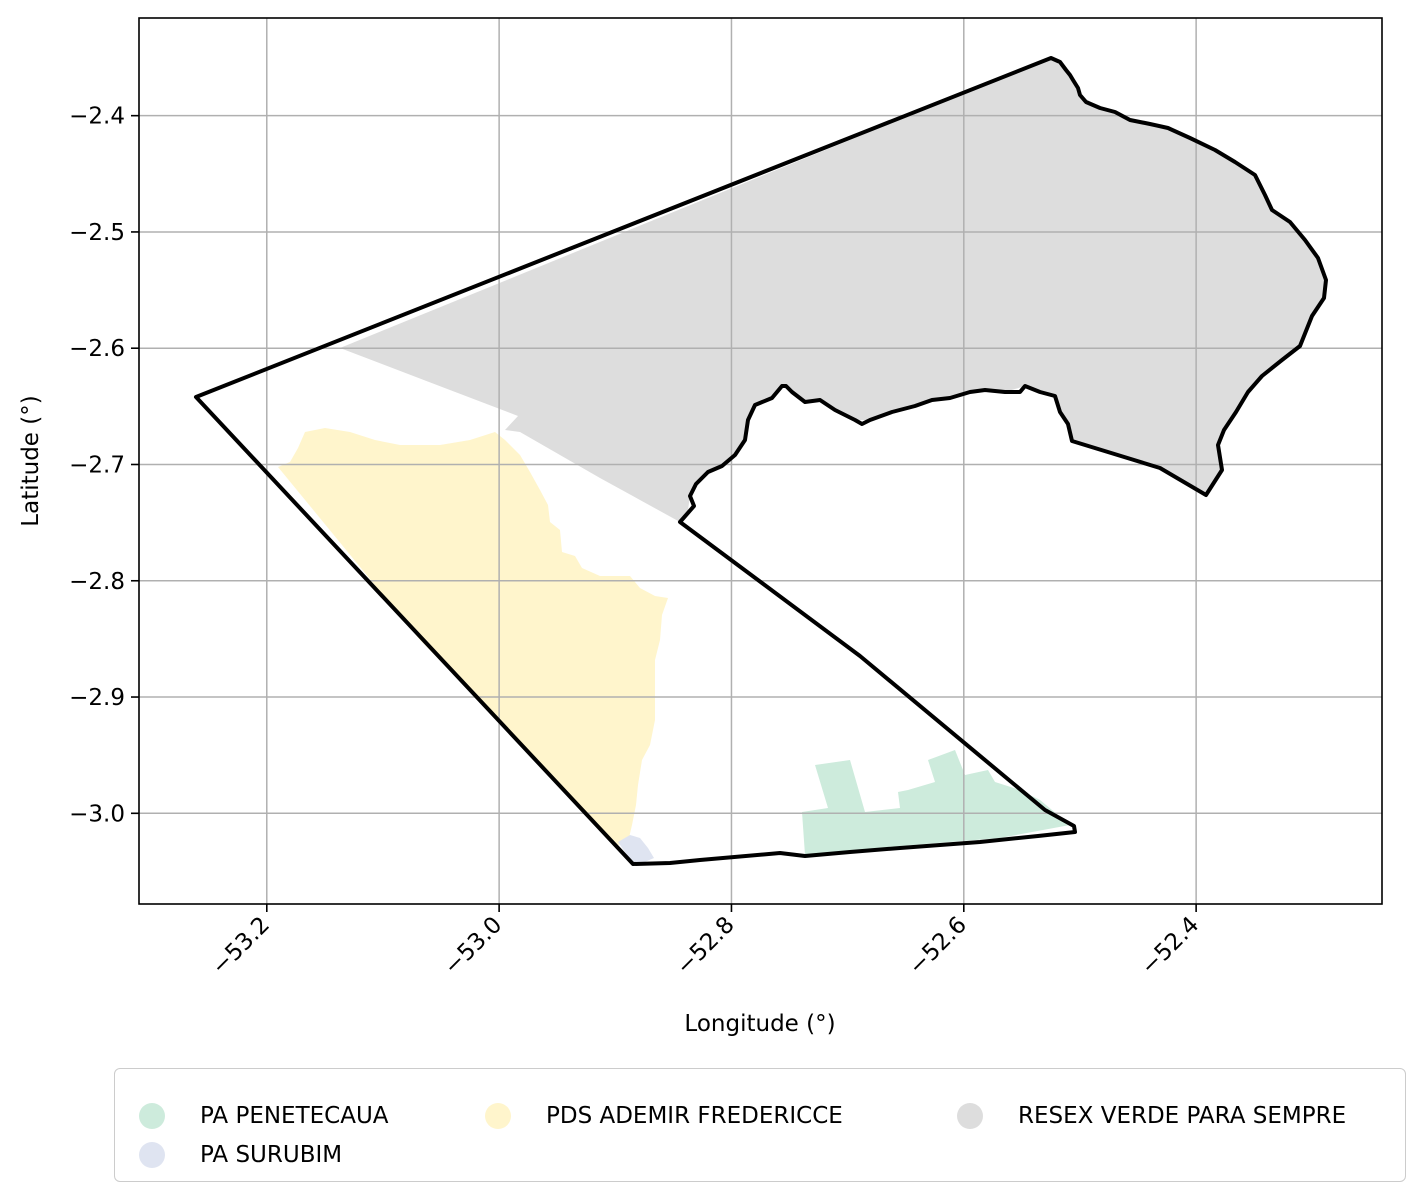 This screenshot has height=1202, width=1427. What do you see at coordinates (97, 117) in the screenshot?
I see `y-tick-label: −2.4` at bounding box center [97, 117].